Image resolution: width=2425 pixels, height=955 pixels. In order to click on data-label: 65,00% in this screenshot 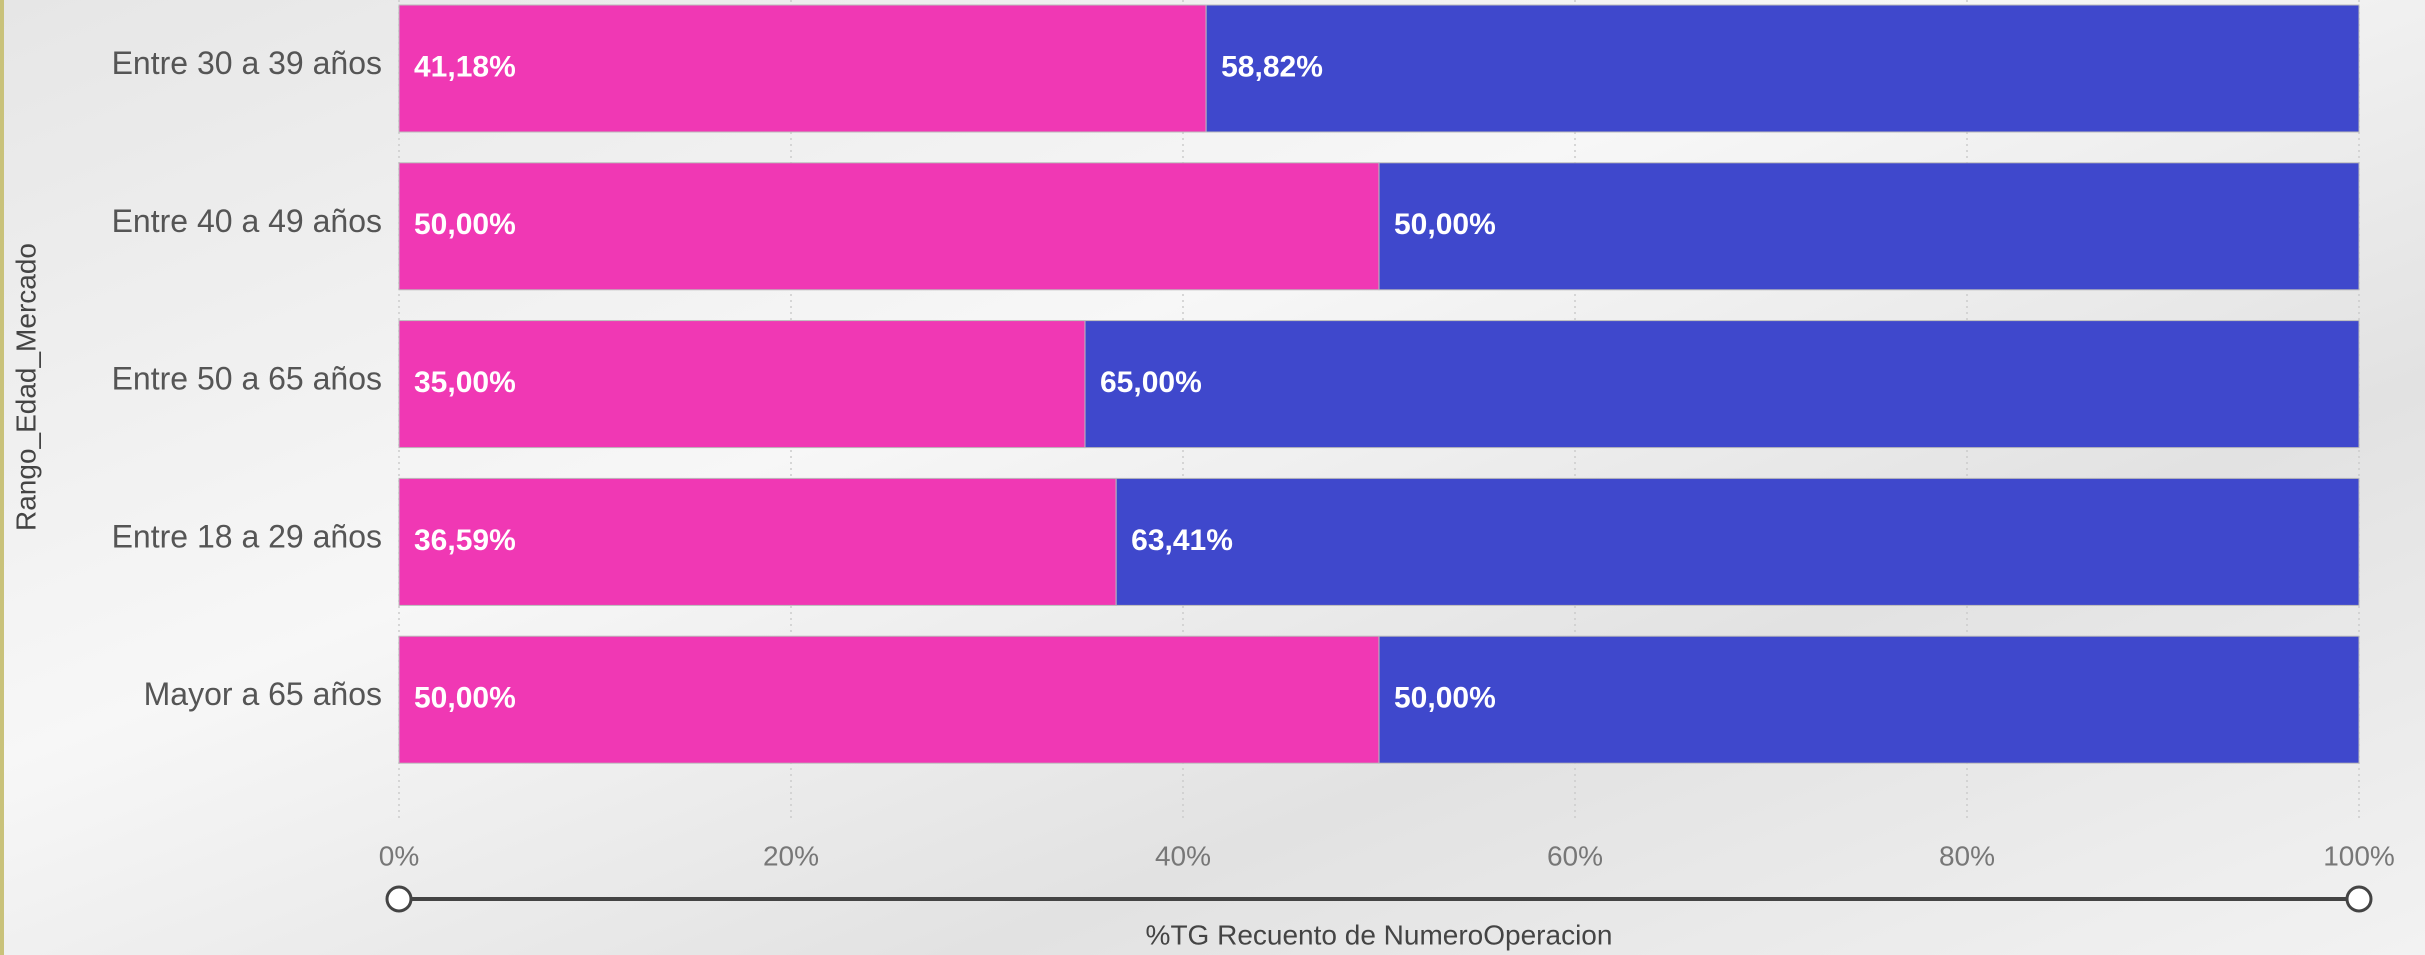, I will do `click(1151, 382)`.